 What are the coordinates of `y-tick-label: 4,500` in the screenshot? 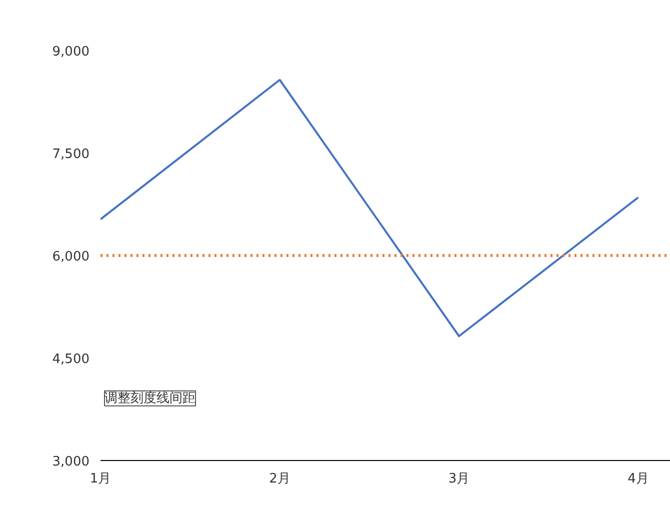 It's located at (71, 359).